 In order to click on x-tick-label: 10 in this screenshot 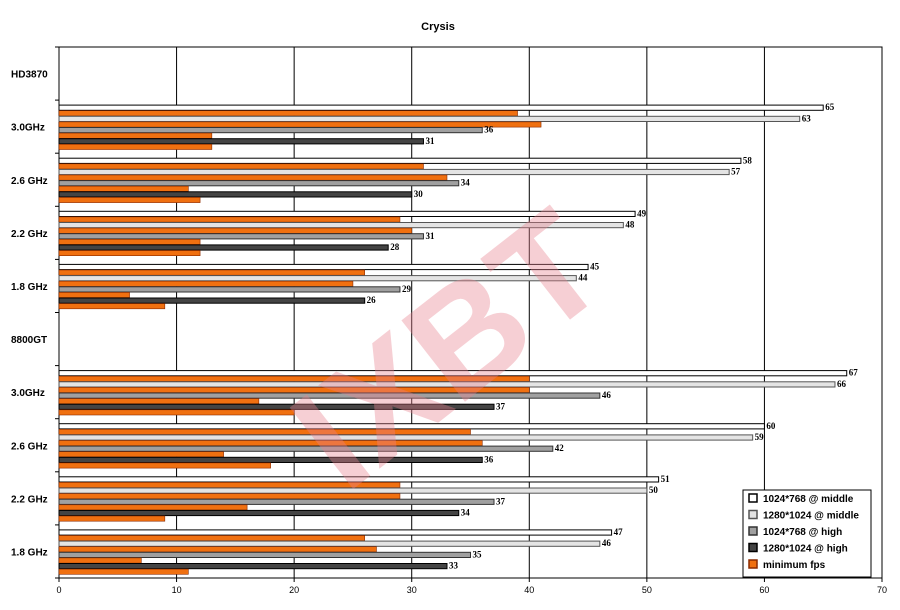, I will do `click(177, 590)`.